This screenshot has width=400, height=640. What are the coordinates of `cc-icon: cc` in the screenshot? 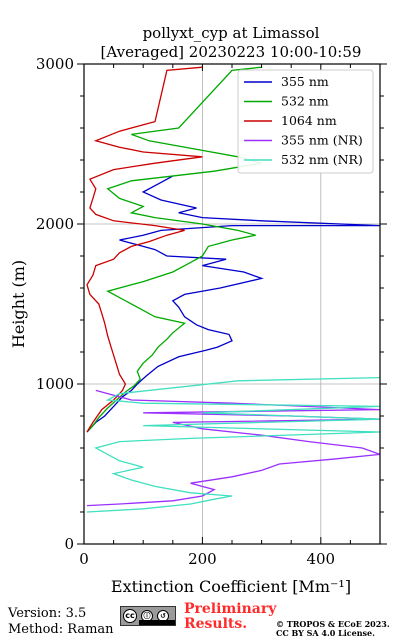 It's located at (130, 616).